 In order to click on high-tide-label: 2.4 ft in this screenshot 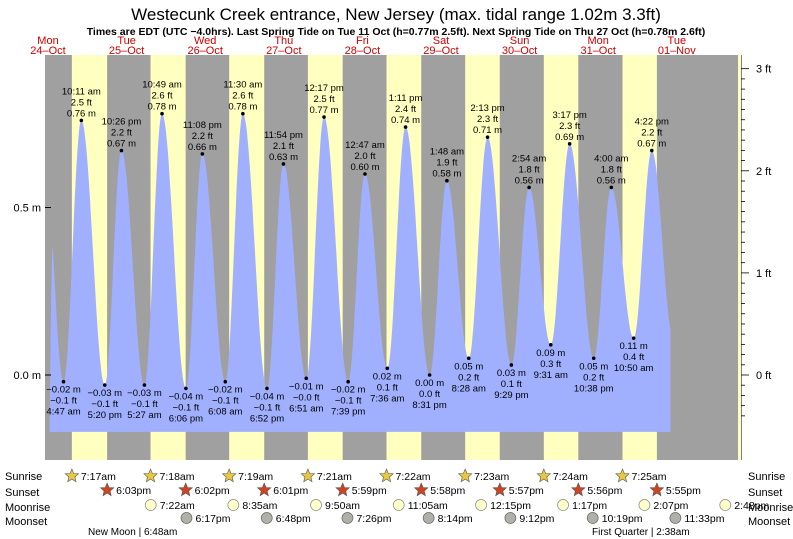, I will do `click(405, 109)`.